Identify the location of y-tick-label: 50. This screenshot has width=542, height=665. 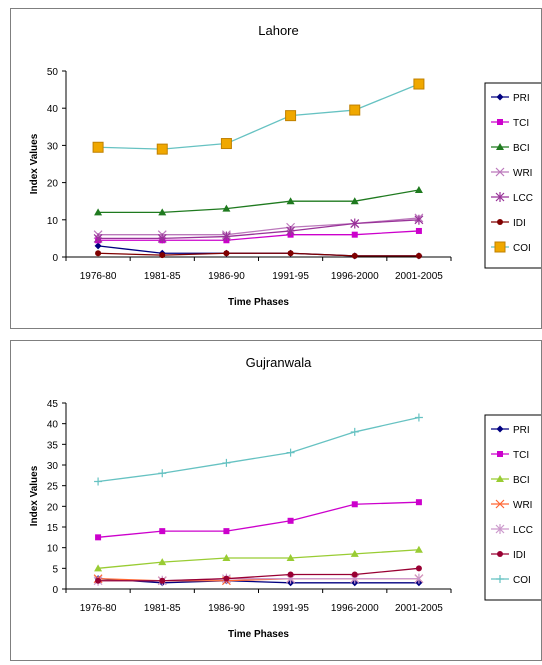
(53, 72).